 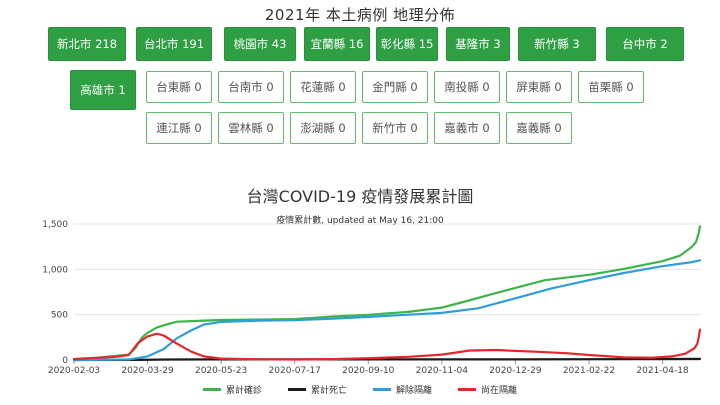 I want to click on region-tile: 高雄市 1, so click(x=103, y=90).